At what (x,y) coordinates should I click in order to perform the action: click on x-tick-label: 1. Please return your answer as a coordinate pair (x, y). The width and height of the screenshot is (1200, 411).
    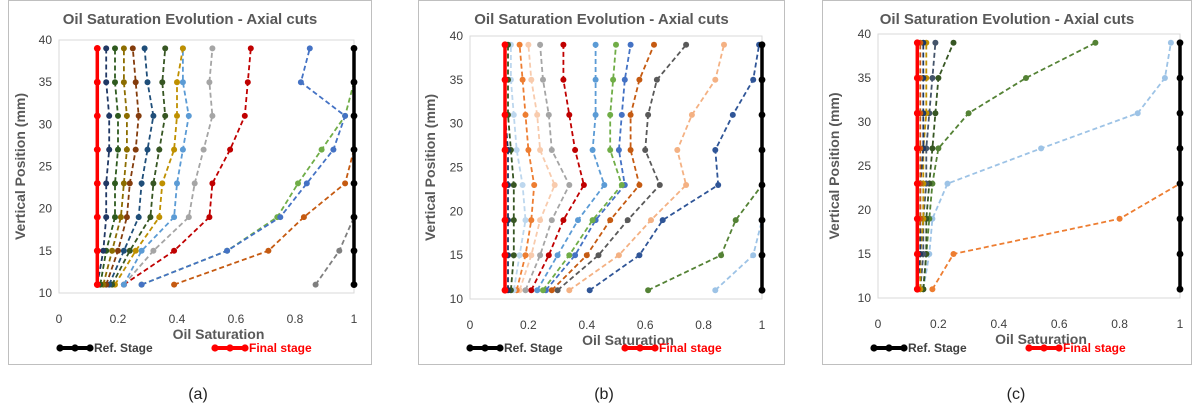
    Looking at the image, I should click on (1180, 324).